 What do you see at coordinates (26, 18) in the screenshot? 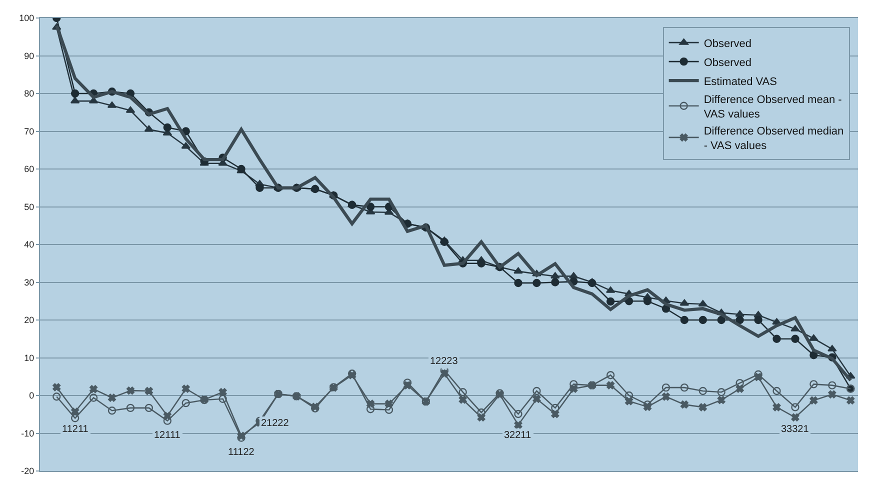
I see `y-tick-label: 100` at bounding box center [26, 18].